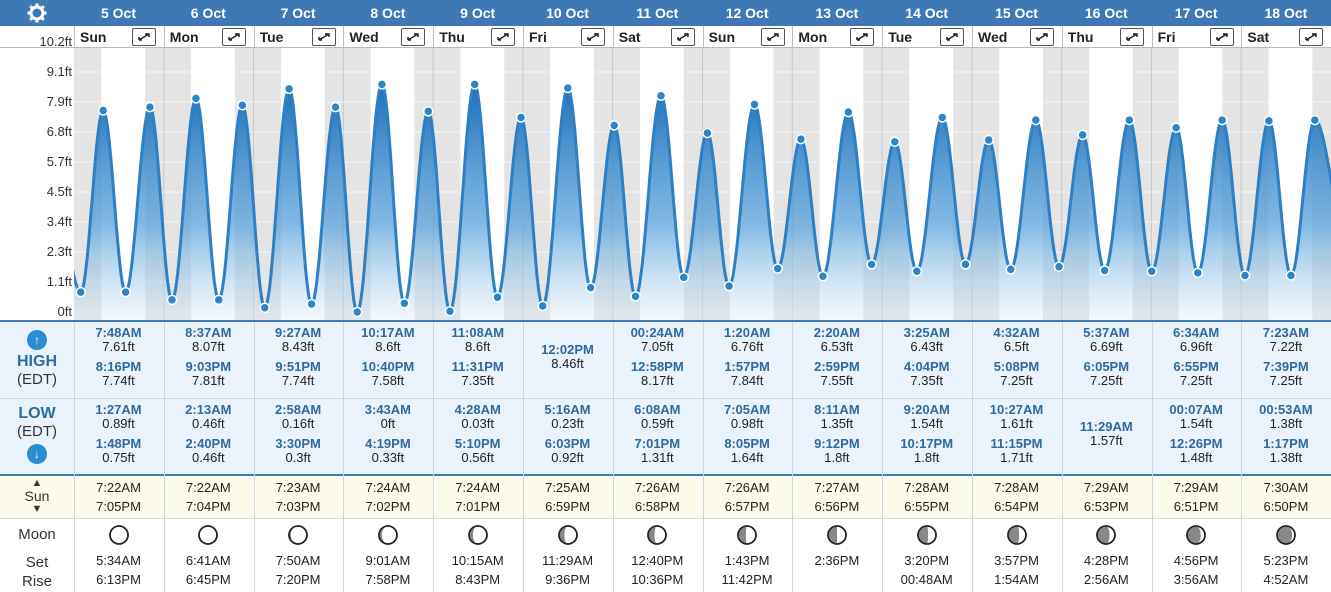 The image size is (1331, 592). What do you see at coordinates (37, 359) in the screenshot?
I see `high-tide-label: ↑ HIGH (EDT)` at bounding box center [37, 359].